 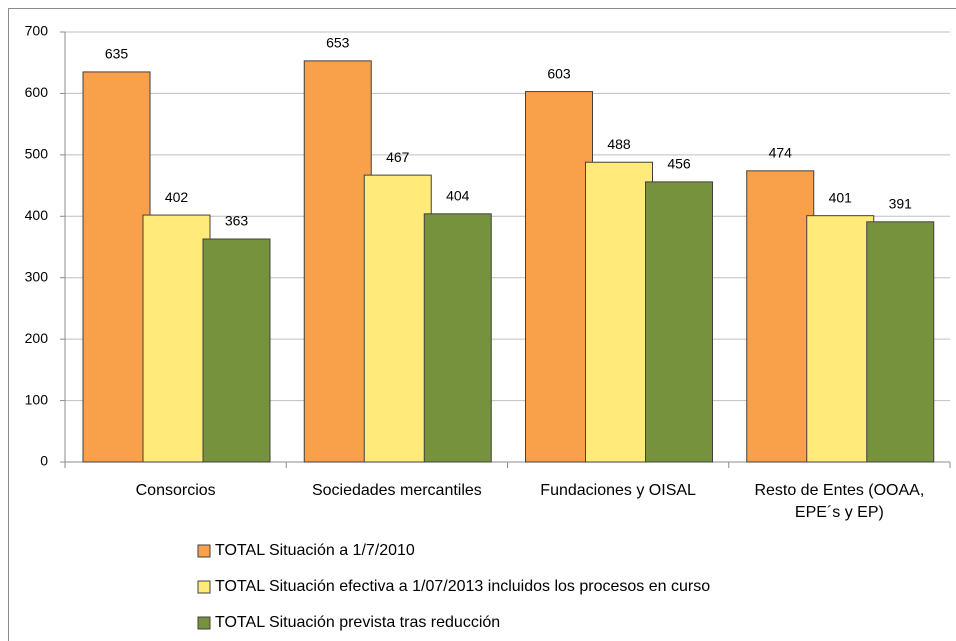 What do you see at coordinates (396, 490) in the screenshot?
I see `x-tick-label: Sociedades mercantiles` at bounding box center [396, 490].